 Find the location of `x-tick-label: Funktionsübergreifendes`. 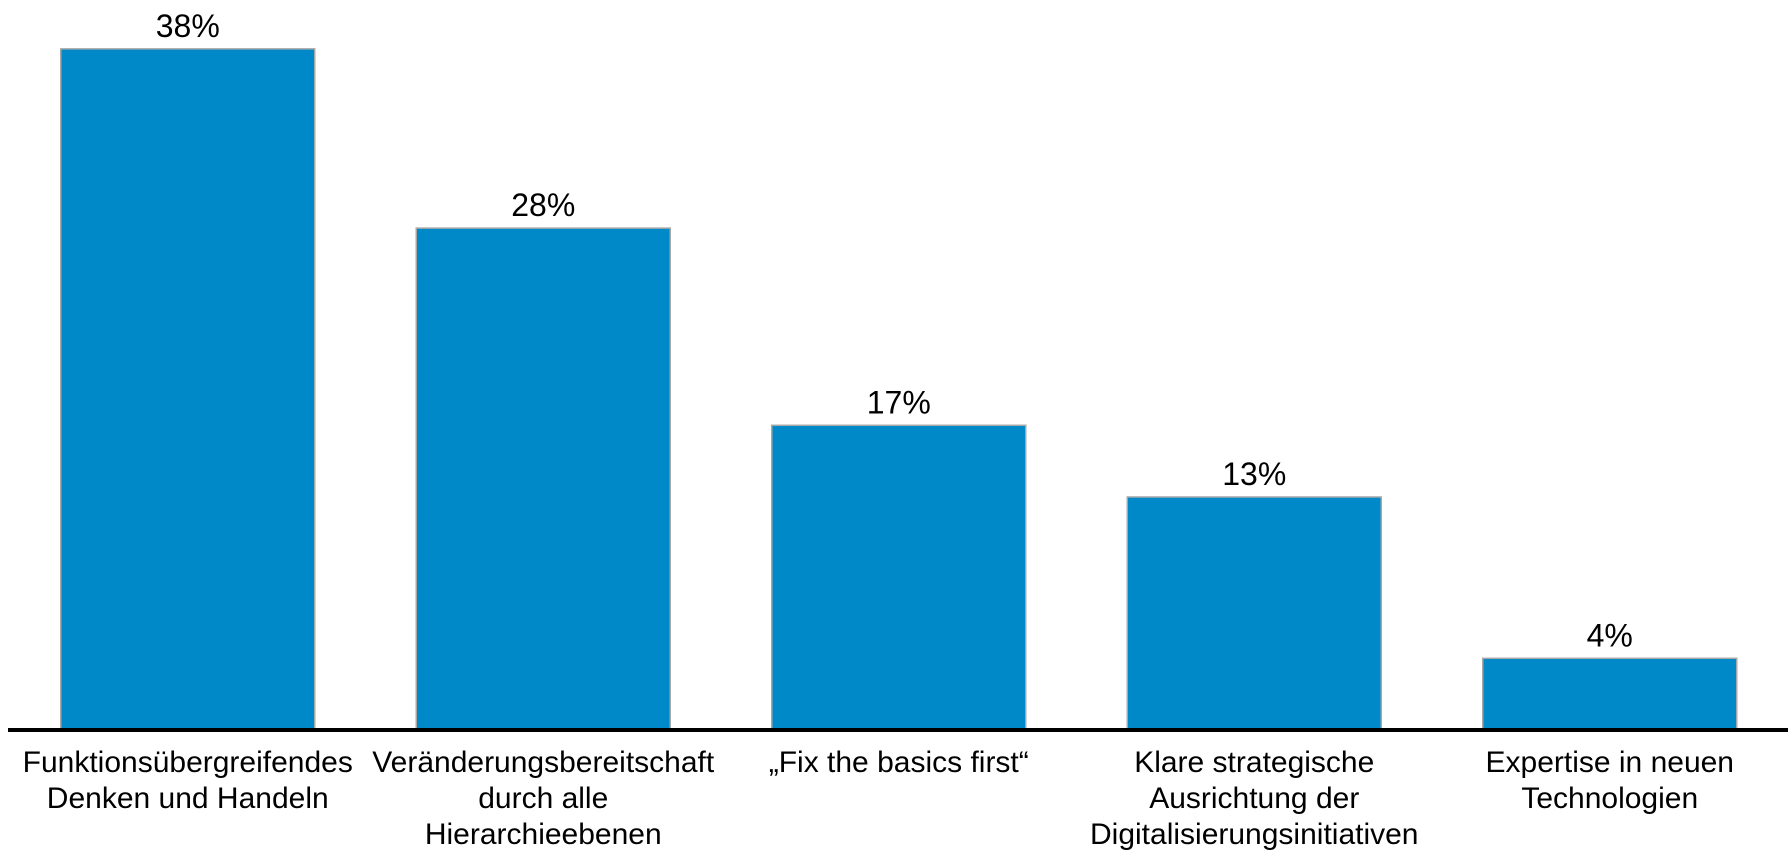

x-tick-label: Funktionsübergreifendes is located at coordinates (188, 762).